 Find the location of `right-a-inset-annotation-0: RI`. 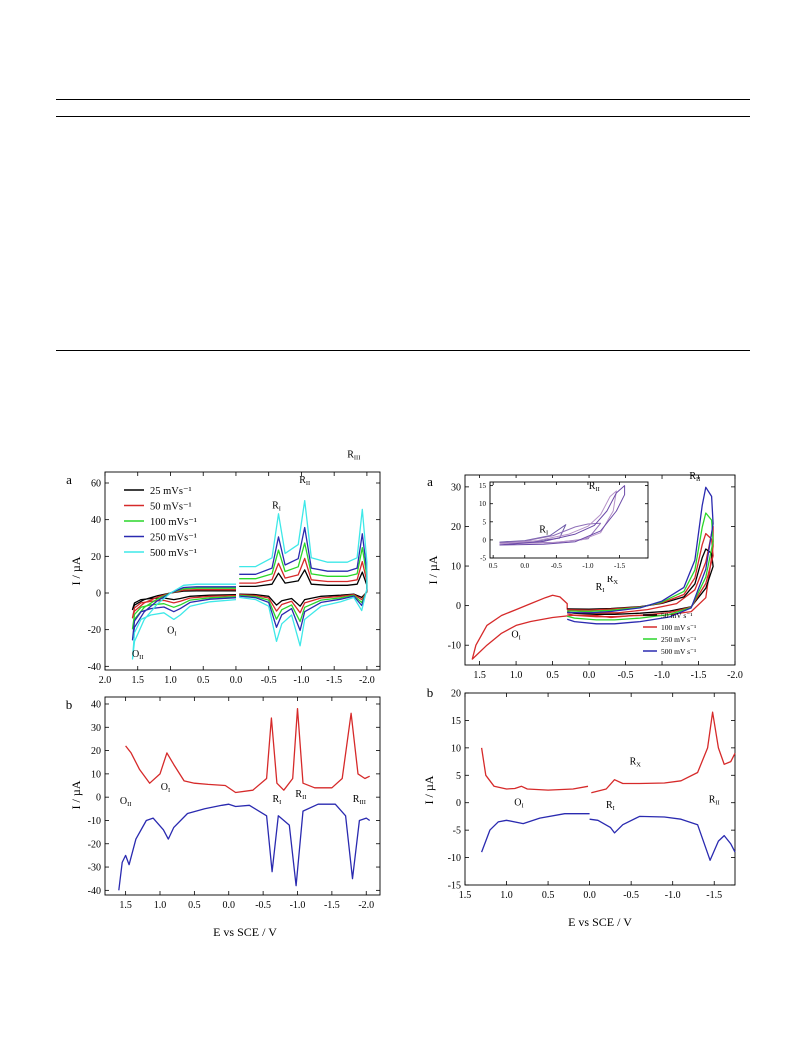

right-a-inset-annotation-0: RI is located at coordinates (543, 531).